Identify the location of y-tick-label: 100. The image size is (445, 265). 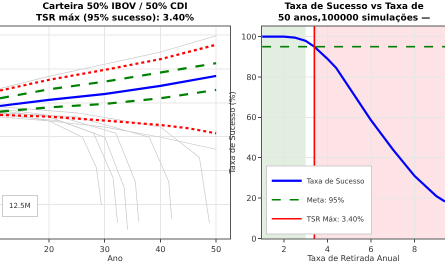
(249, 37).